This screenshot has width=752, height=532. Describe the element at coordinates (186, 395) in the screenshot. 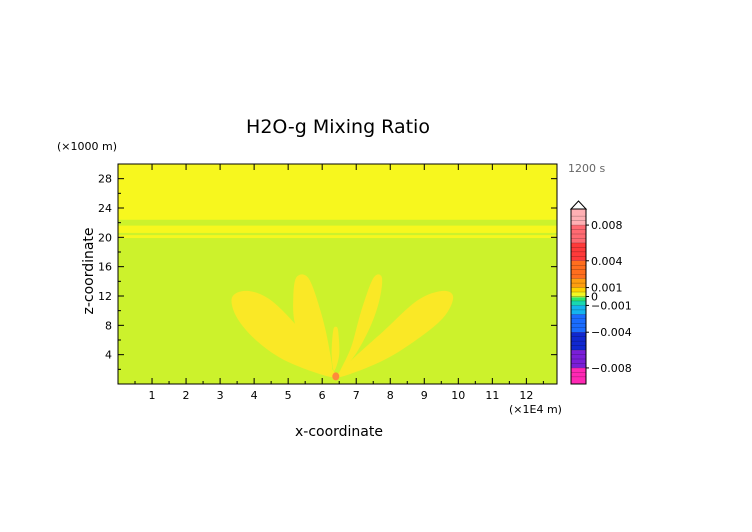

I see `x-tick-label: 2` at that location.